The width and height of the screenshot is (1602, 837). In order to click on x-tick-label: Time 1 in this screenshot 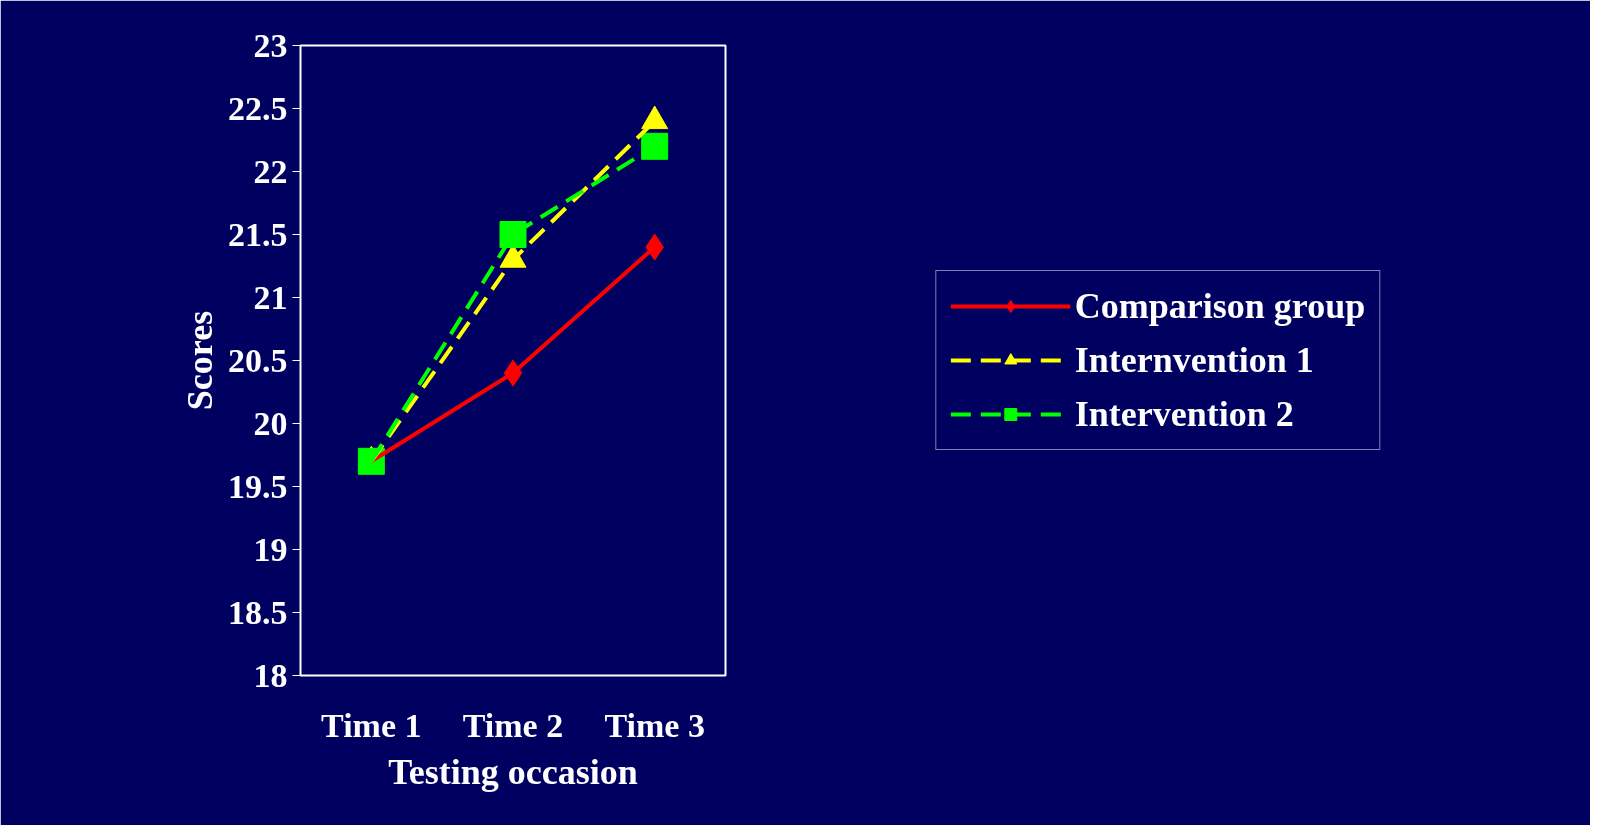, I will do `click(371, 725)`.